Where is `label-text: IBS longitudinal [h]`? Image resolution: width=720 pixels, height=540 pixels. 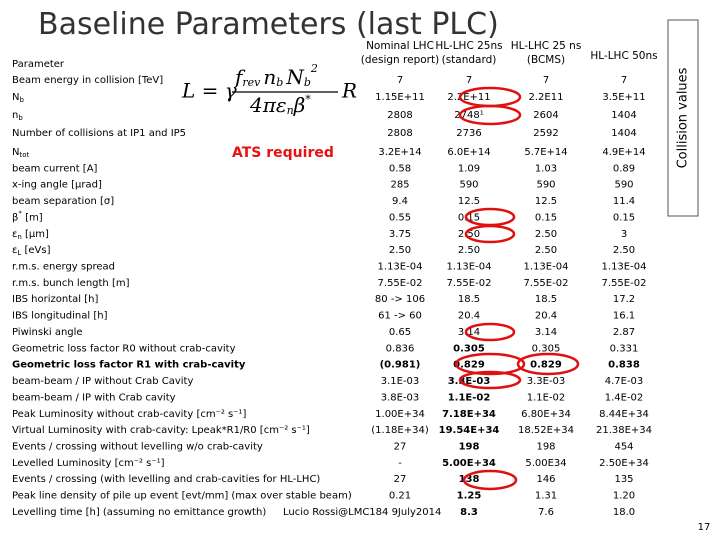 label-text: IBS longitudinal [h] is located at coordinates (60, 316).